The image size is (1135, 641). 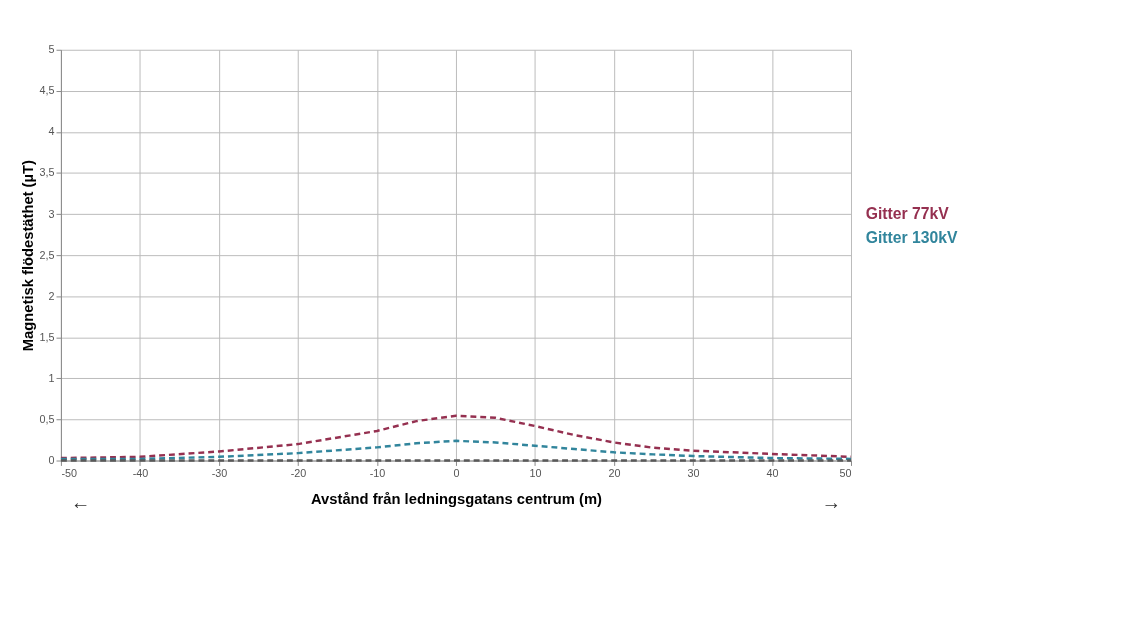 What do you see at coordinates (219, 472) in the screenshot?
I see `x-tick-label: -30` at bounding box center [219, 472].